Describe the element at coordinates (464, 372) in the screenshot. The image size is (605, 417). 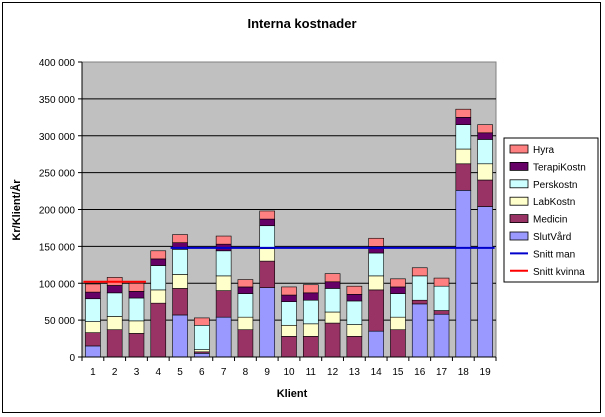
I see `x-tick-label: 18` at that location.